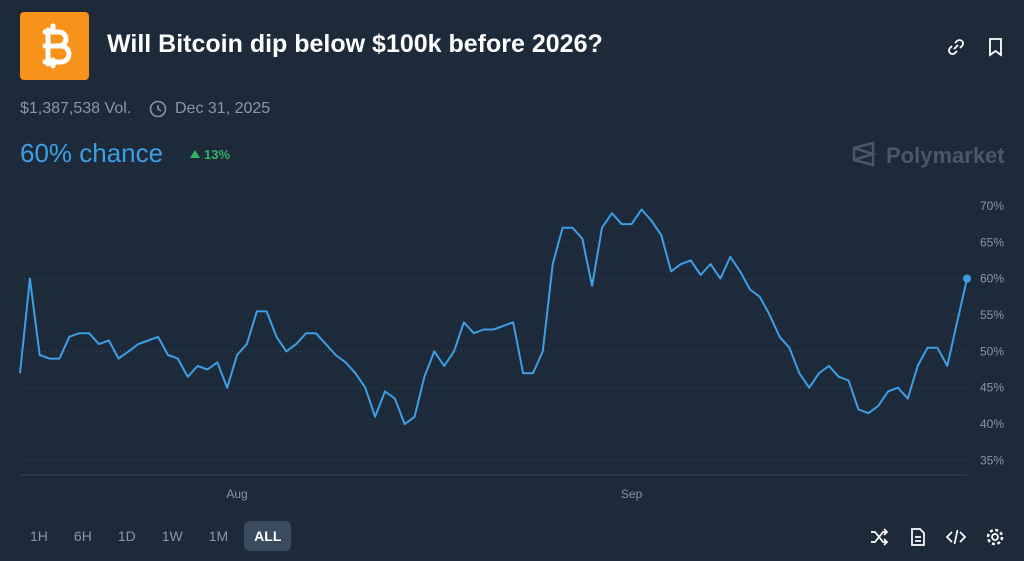 The height and width of the screenshot is (561, 1024). I want to click on y-tick-label: 35%, so click(992, 460).